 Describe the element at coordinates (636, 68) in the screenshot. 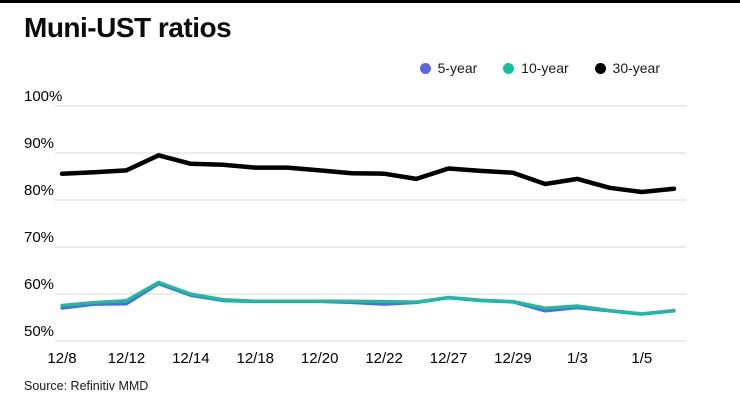

I see `legend-label-30-year: 30-year` at that location.